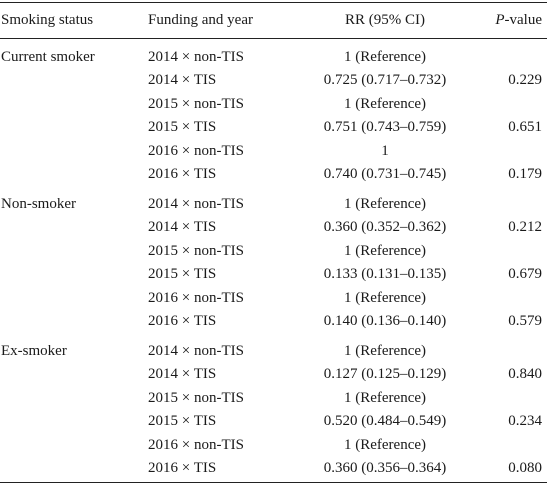 The width and height of the screenshot is (547, 485). I want to click on row-p-value: 0.179, so click(525, 174).